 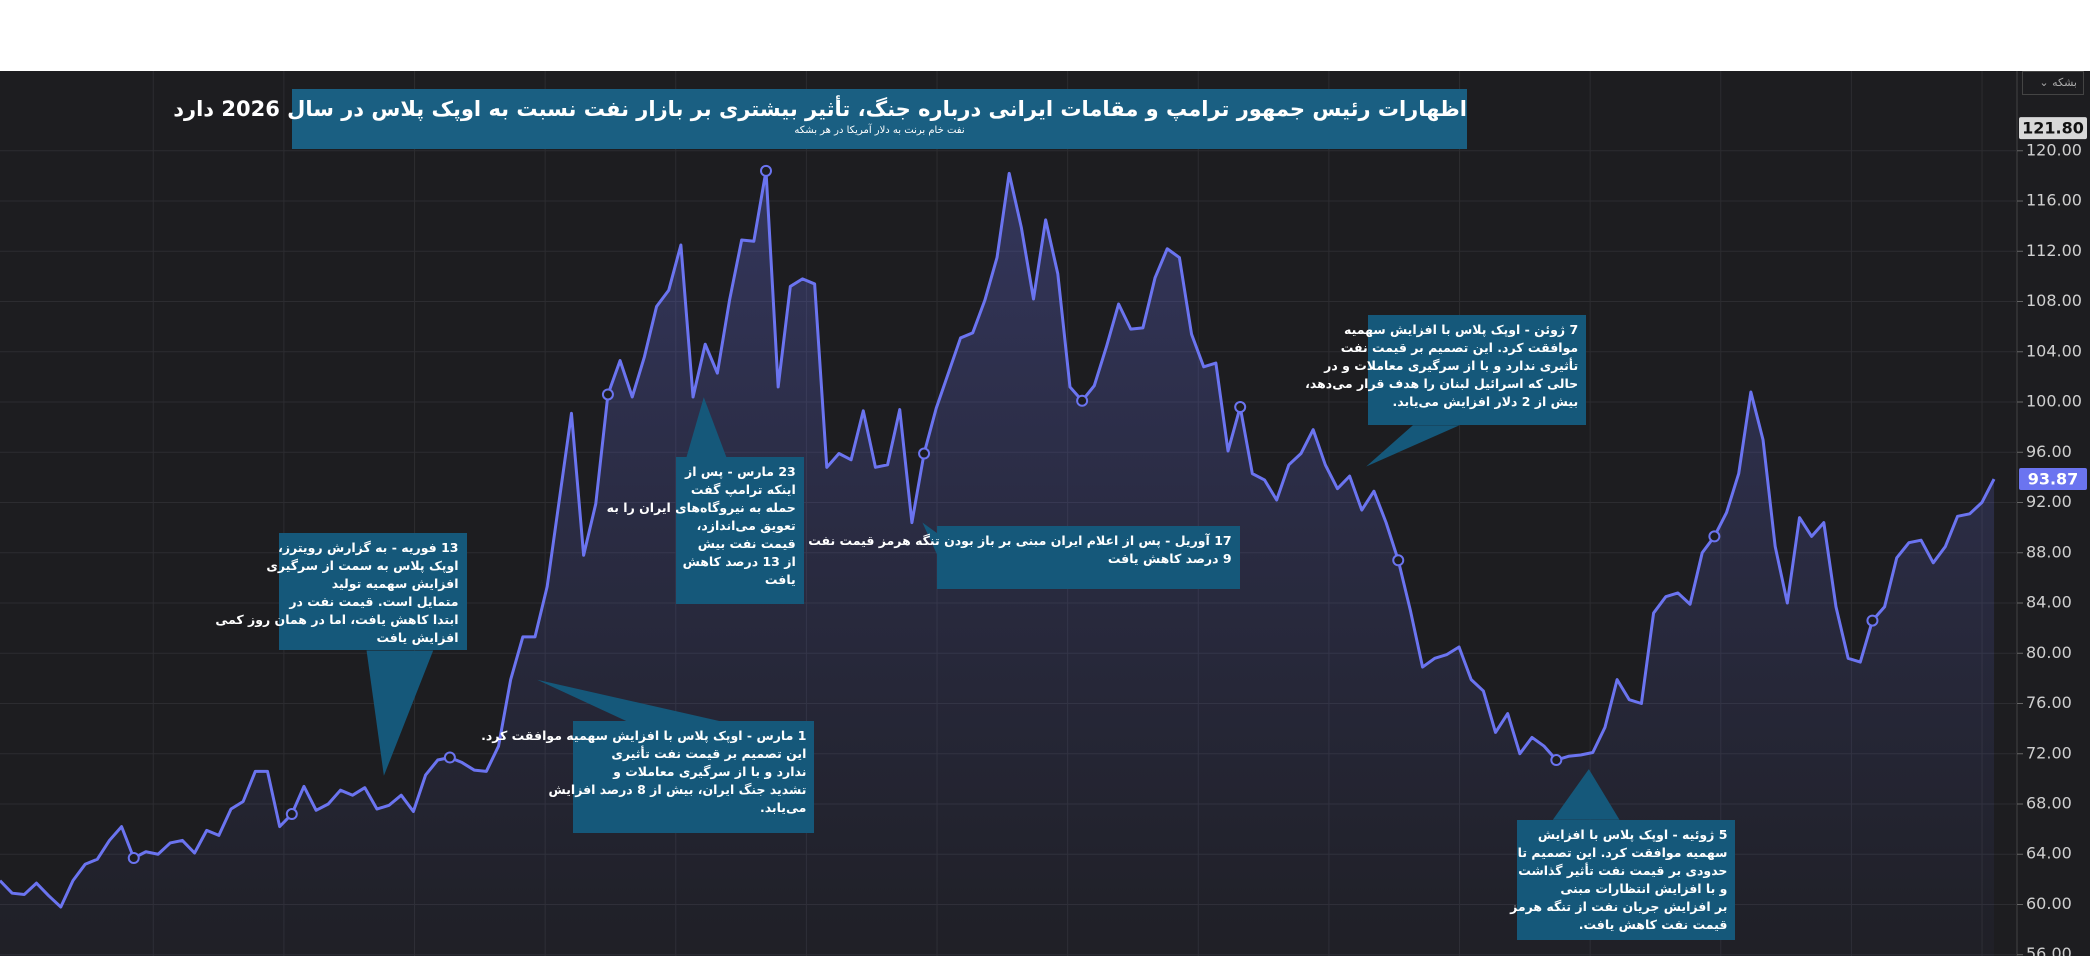 What do you see at coordinates (1622, 852) in the screenshot?
I see `annotation-line: سهمیه موافقت کرد. این تصمیم تا` at bounding box center [1622, 852].